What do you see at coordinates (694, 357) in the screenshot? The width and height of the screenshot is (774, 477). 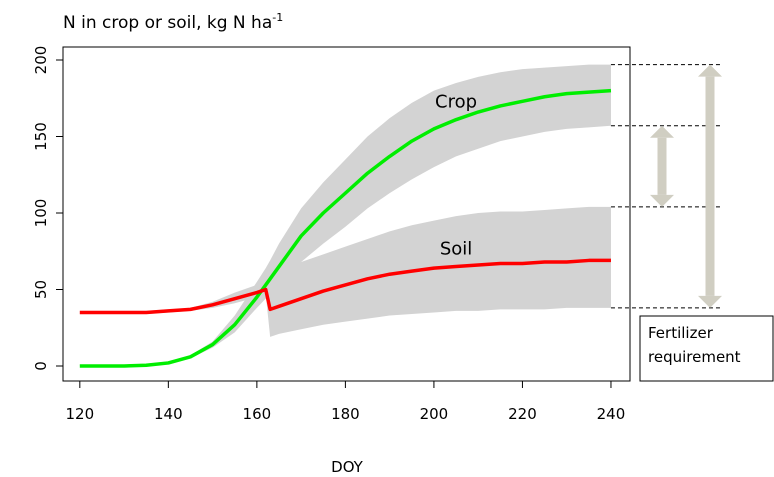 I see `annotation-line: requirement` at bounding box center [694, 357].